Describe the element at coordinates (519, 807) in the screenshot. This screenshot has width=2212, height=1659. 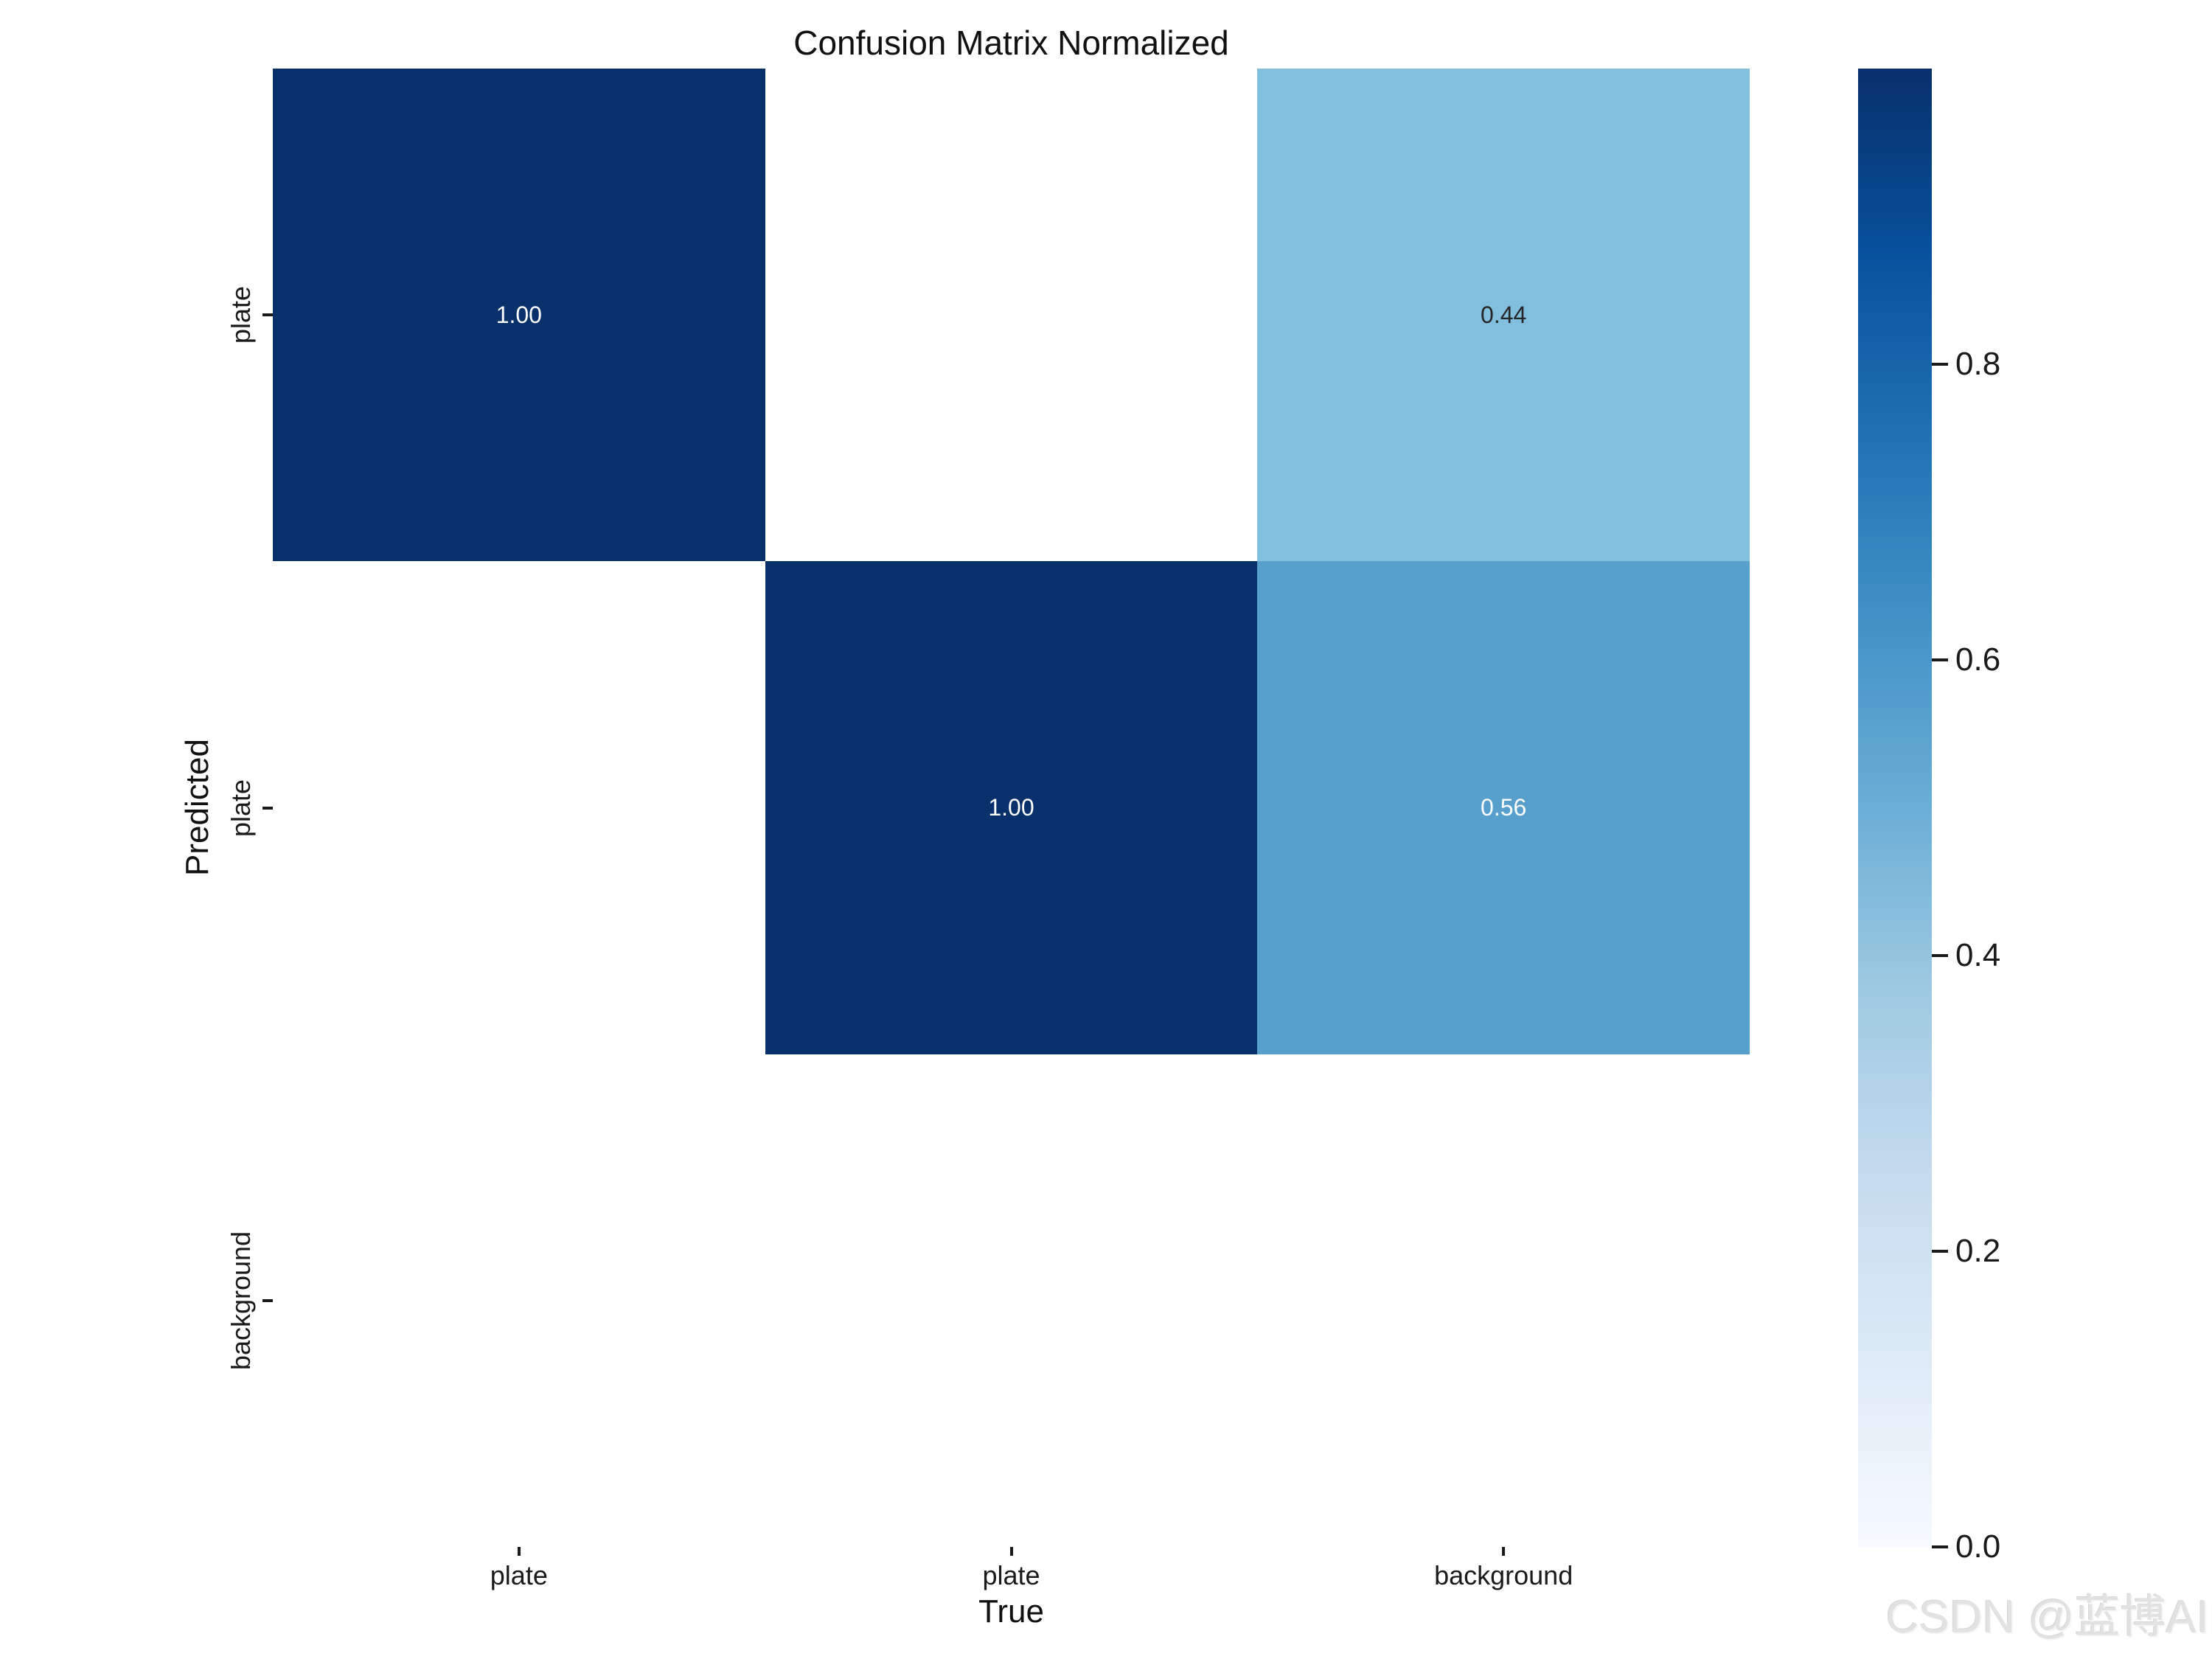
I see `heatmap-cell-r1c0` at that location.